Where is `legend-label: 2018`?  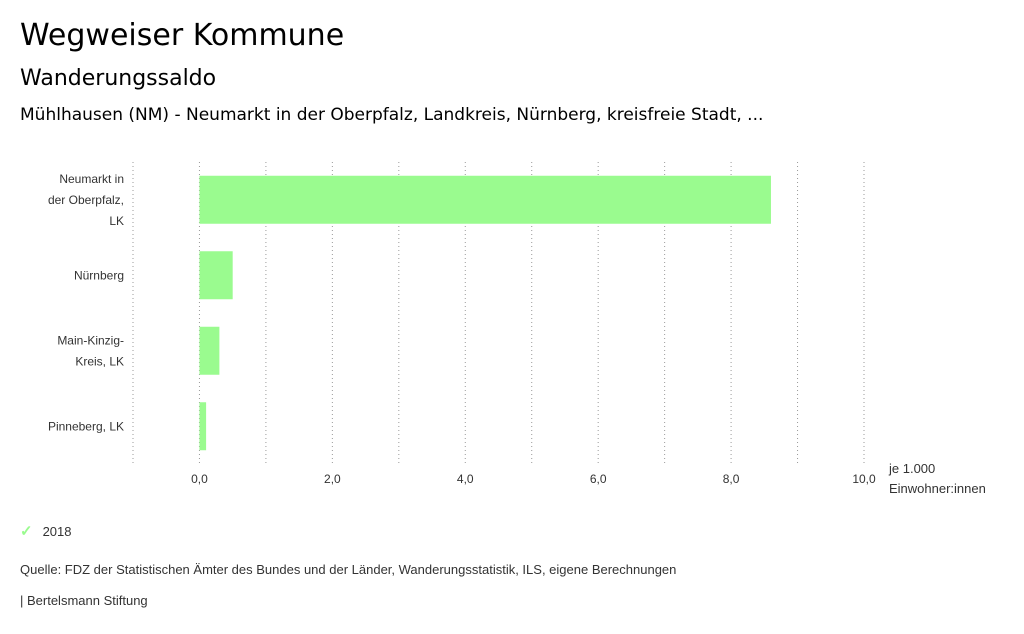 legend-label: 2018 is located at coordinates (57, 531).